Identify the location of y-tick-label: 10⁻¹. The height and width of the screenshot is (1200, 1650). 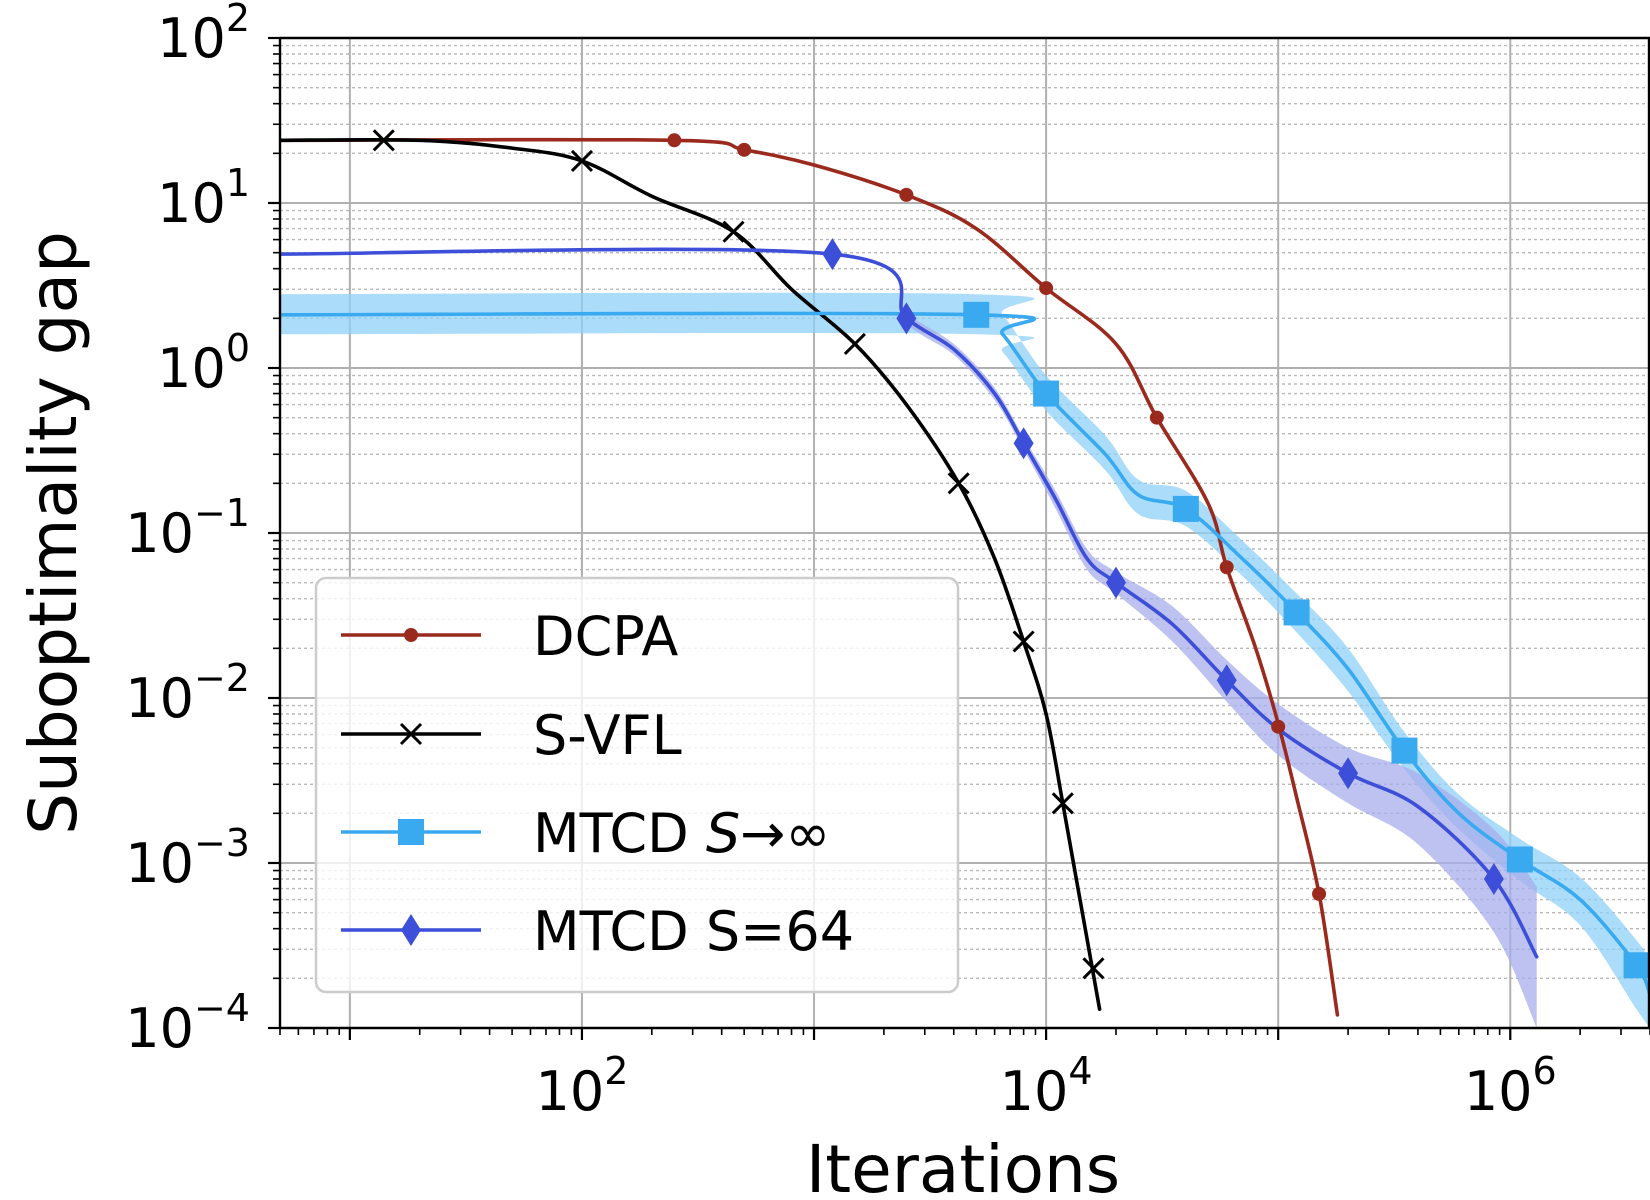
(187, 528).